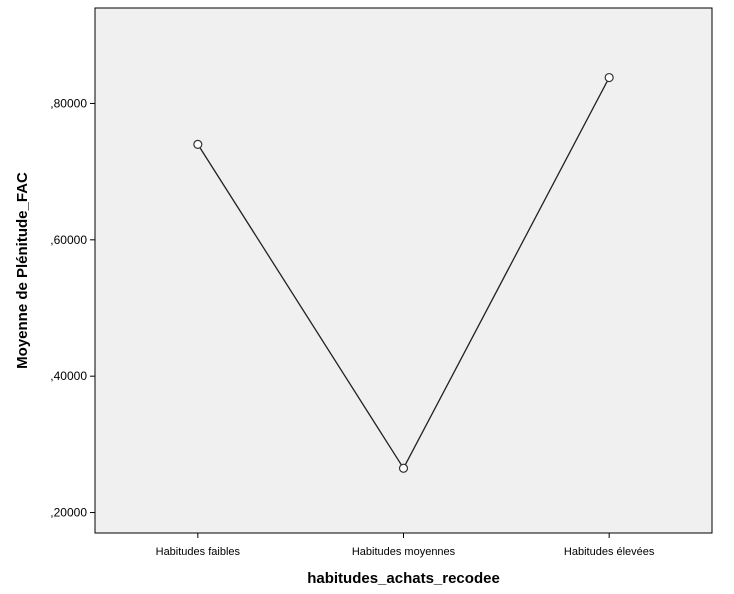 Image resolution: width=734 pixels, height=594 pixels. I want to click on x-axis-title: habitudes_achats_recodee, so click(403, 578).